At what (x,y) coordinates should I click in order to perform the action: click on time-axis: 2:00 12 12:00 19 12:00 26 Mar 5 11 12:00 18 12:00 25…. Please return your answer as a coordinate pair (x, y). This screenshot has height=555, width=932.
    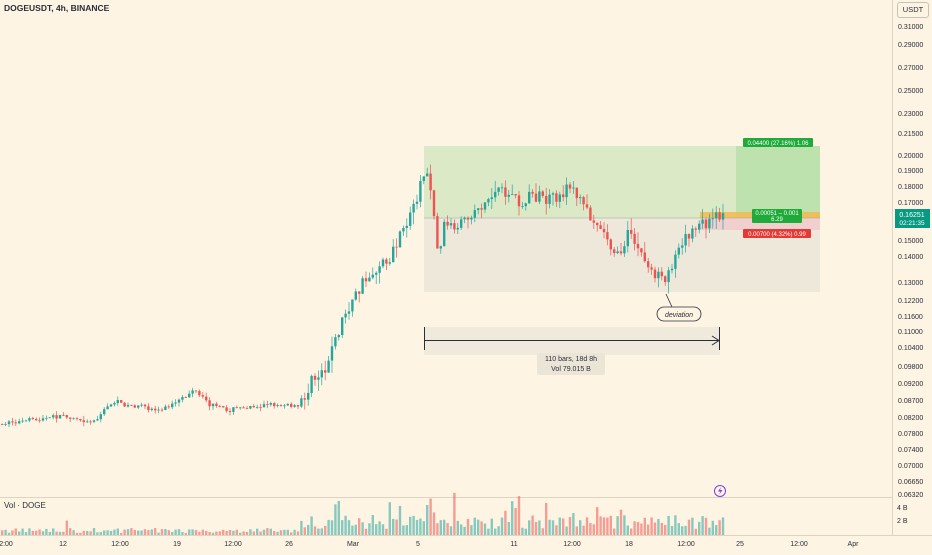
    Looking at the image, I should click on (429, 544).